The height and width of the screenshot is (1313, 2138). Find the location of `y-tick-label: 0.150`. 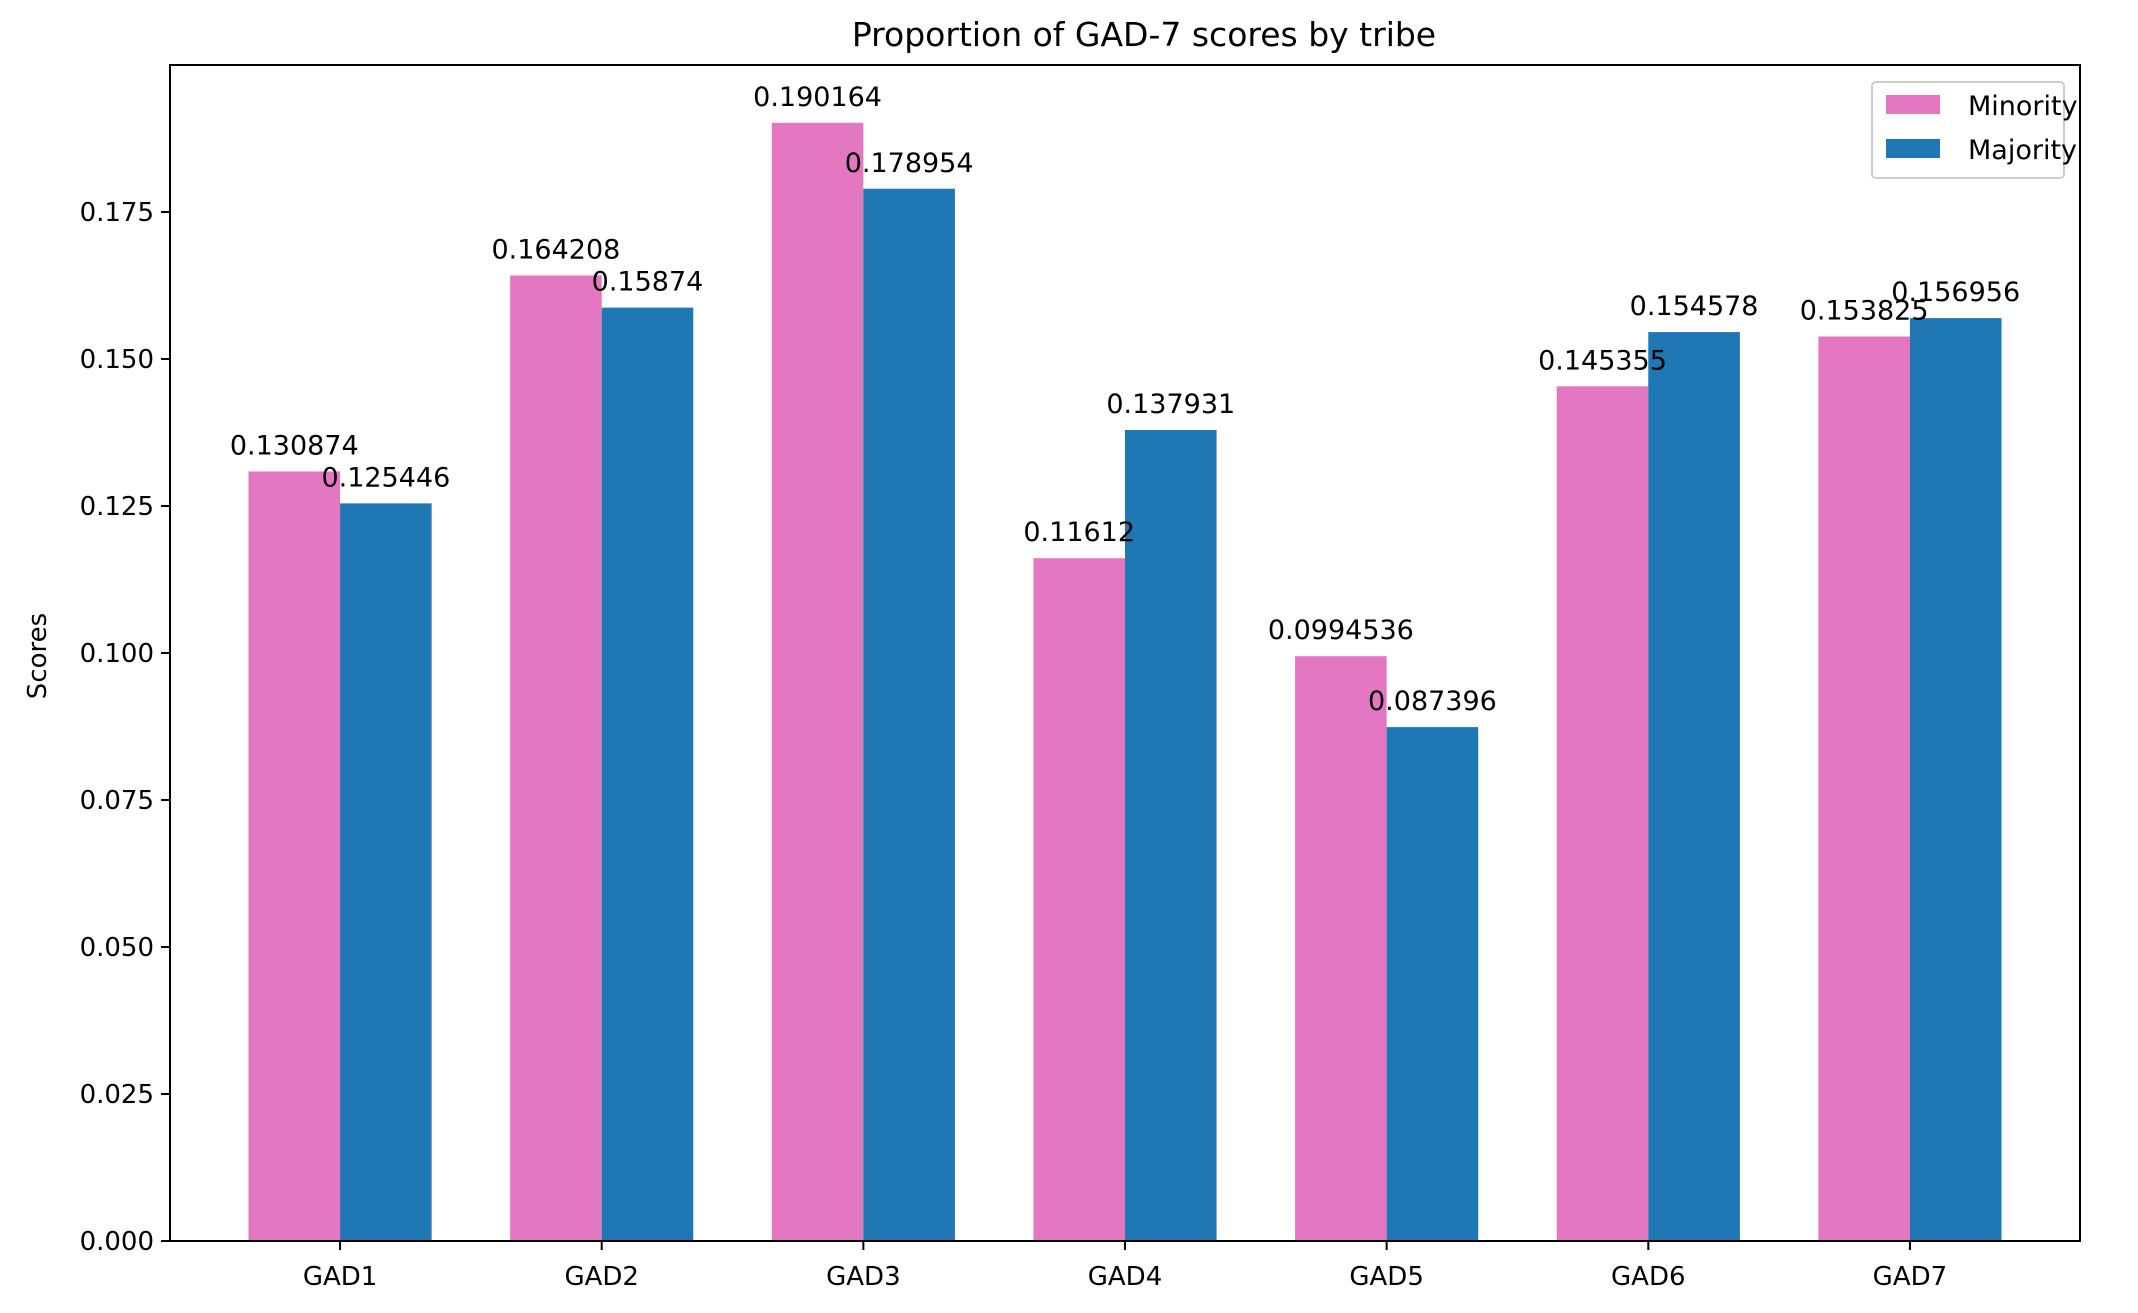

y-tick-label: 0.150 is located at coordinates (117, 360).